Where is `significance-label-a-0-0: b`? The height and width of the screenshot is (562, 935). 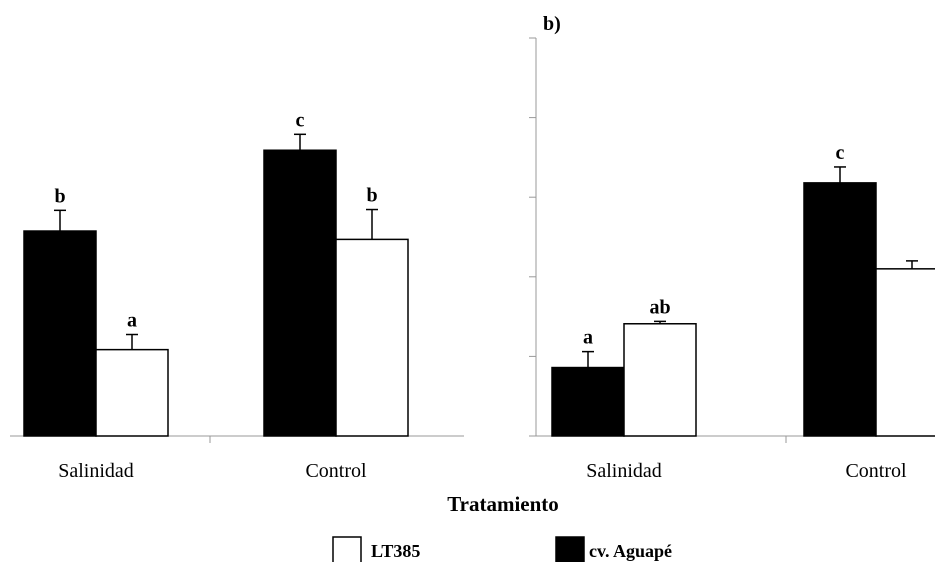 significance-label-a-0-0: b is located at coordinates (59, 196).